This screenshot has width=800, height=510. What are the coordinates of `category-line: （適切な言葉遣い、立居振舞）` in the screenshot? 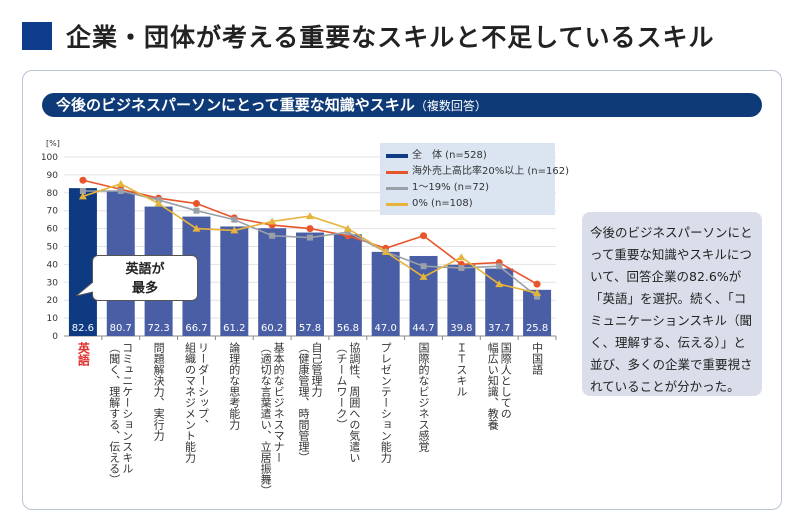 It's located at (266, 419).